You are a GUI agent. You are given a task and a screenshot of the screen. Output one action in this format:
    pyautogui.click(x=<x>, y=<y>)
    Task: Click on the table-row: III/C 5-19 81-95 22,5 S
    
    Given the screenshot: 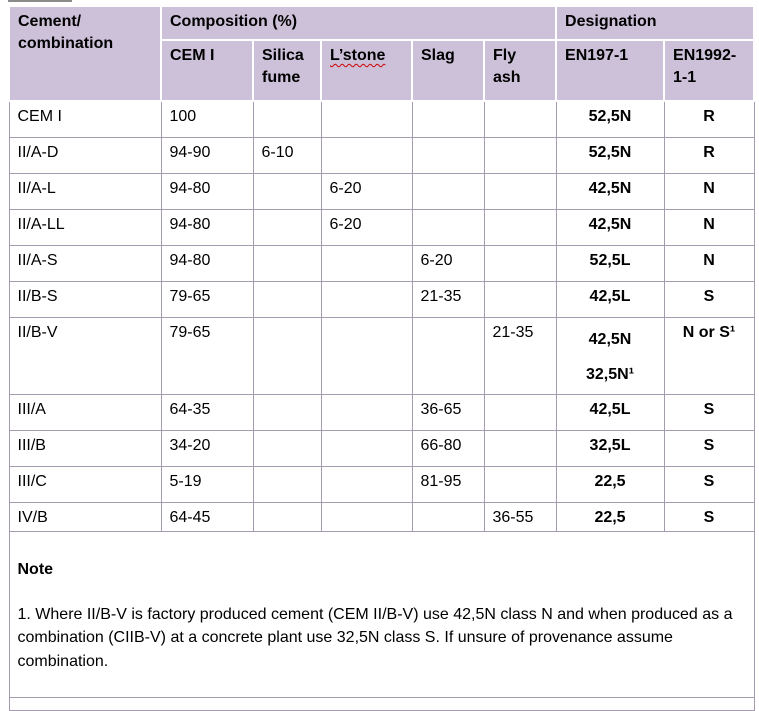 What is the action you would take?
    pyautogui.click(x=381, y=484)
    